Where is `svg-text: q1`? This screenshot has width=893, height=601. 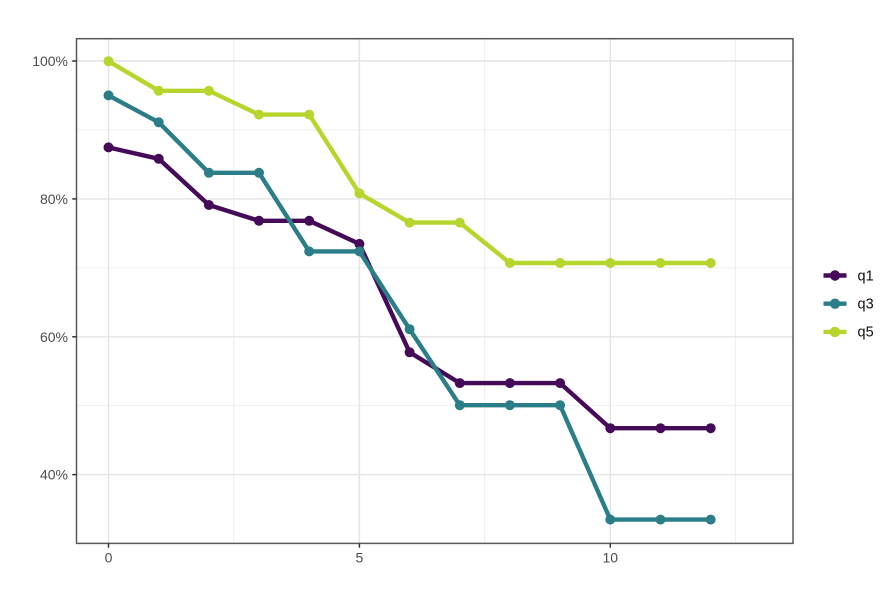
svg-text: q1 is located at coordinates (866, 276).